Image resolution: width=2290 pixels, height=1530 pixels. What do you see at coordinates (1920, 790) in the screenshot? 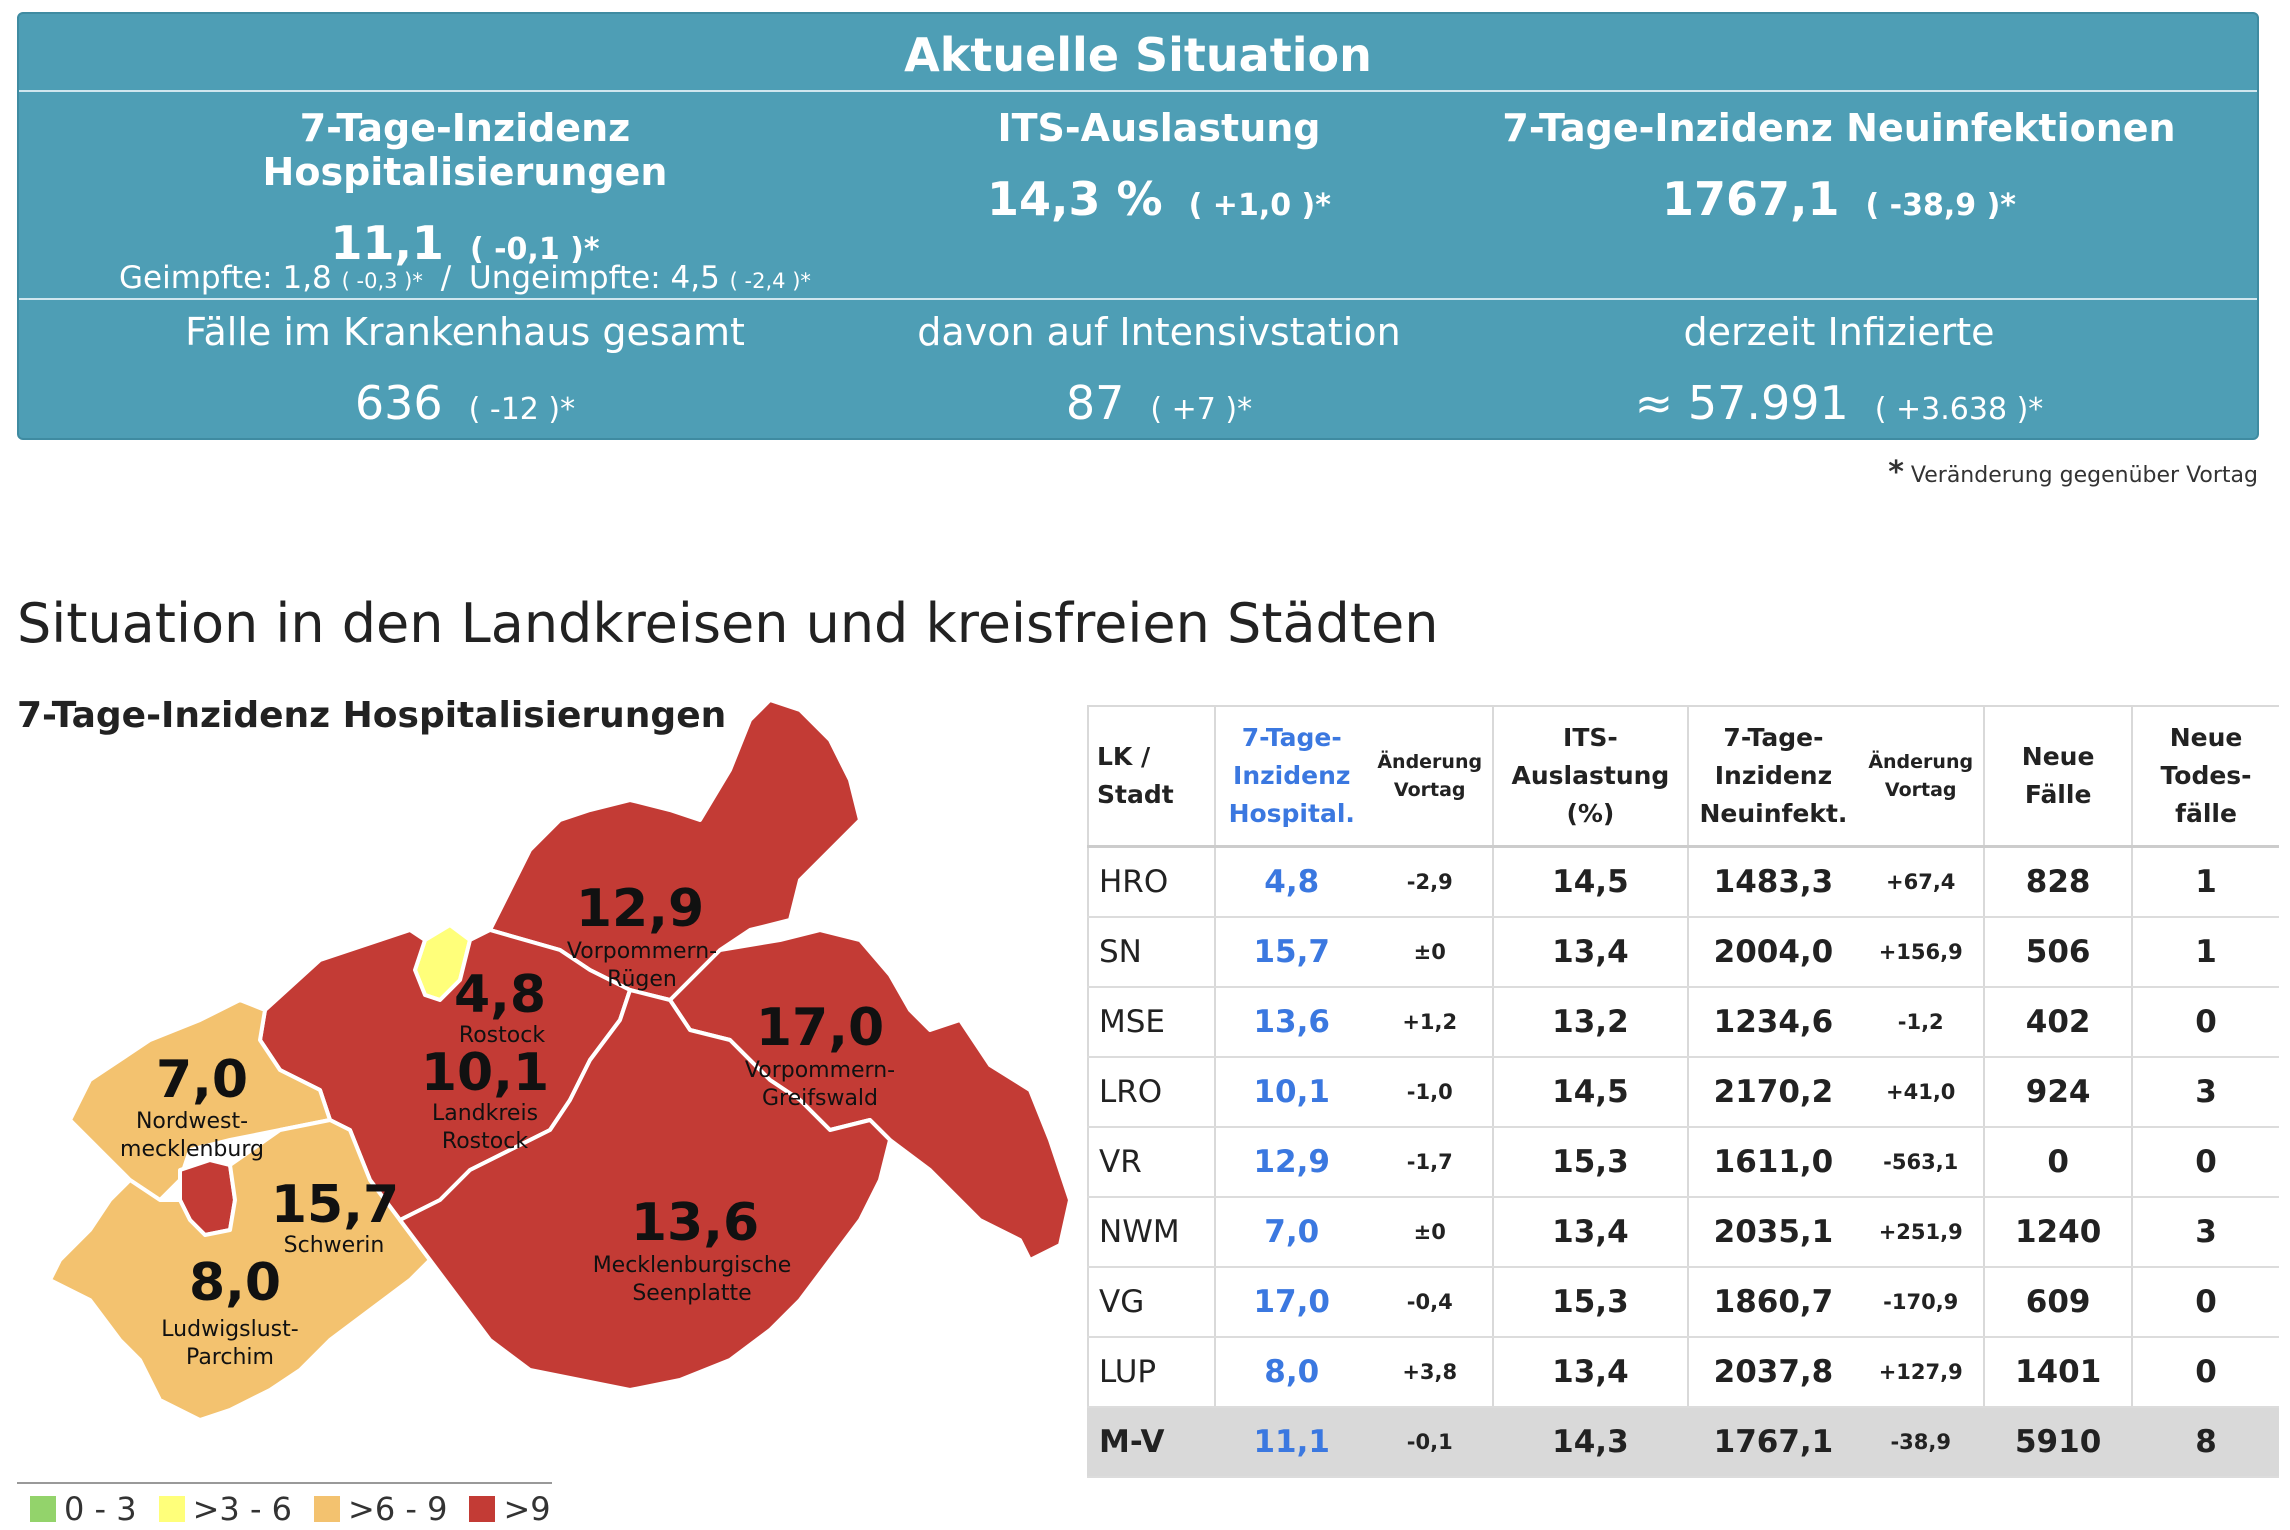
I see `th-text: Vortag` at bounding box center [1920, 790].